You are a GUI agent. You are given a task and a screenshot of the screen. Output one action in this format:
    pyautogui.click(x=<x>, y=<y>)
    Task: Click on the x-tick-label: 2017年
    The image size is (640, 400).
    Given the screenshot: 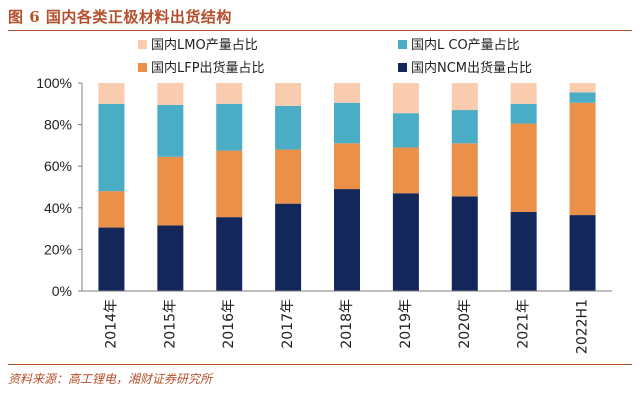 What is the action you would take?
    pyautogui.click(x=288, y=324)
    